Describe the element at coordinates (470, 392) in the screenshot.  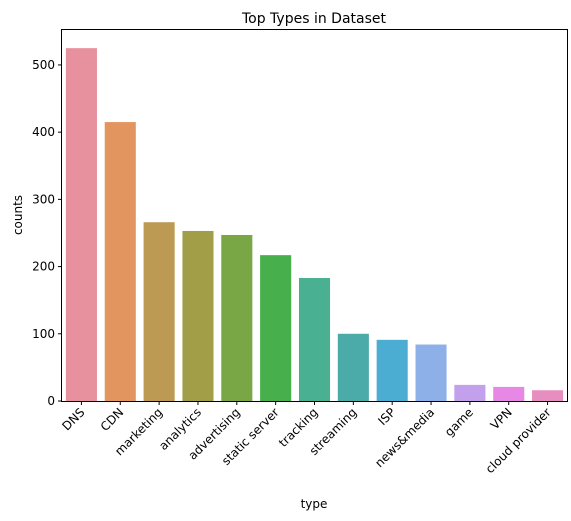
I see `bar-game` at that location.